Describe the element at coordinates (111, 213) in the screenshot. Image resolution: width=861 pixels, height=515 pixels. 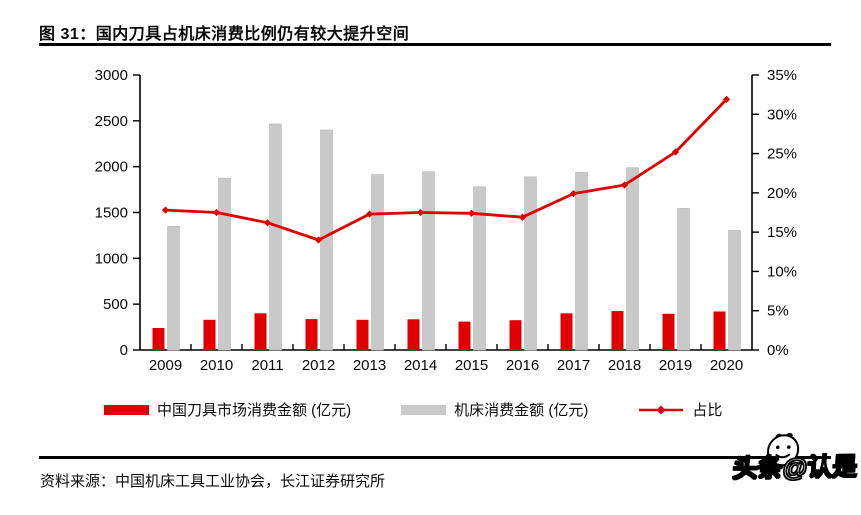
I see `svg-text: 1500` at that location.